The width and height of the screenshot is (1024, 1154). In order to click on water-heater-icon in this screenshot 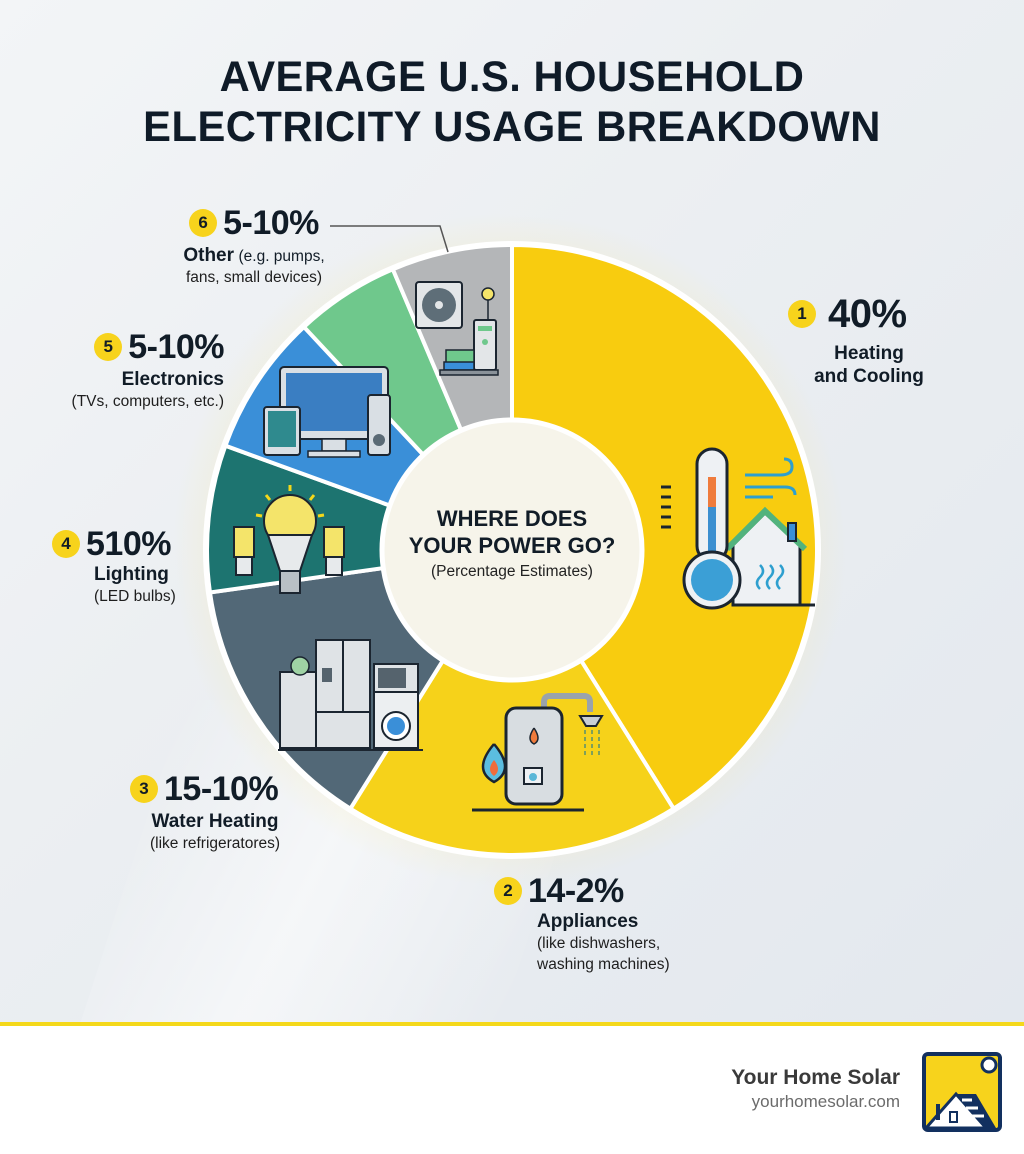, I will do `click(538, 752)`.